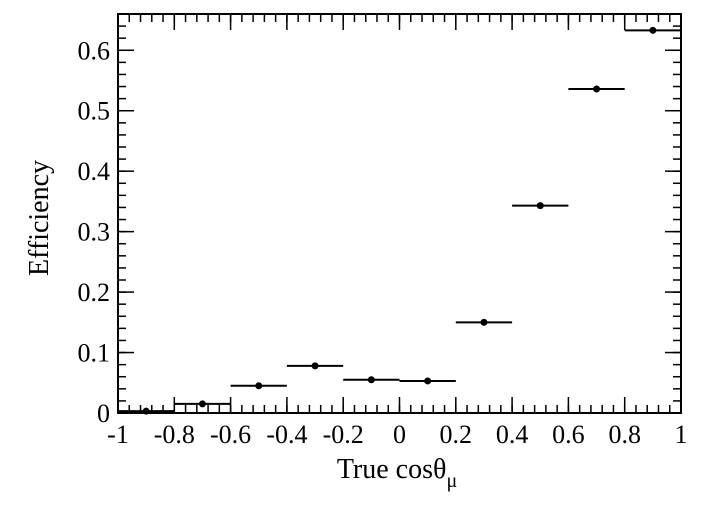 The width and height of the screenshot is (704, 511). I want to click on x-tick-label: -1, so click(118, 434).